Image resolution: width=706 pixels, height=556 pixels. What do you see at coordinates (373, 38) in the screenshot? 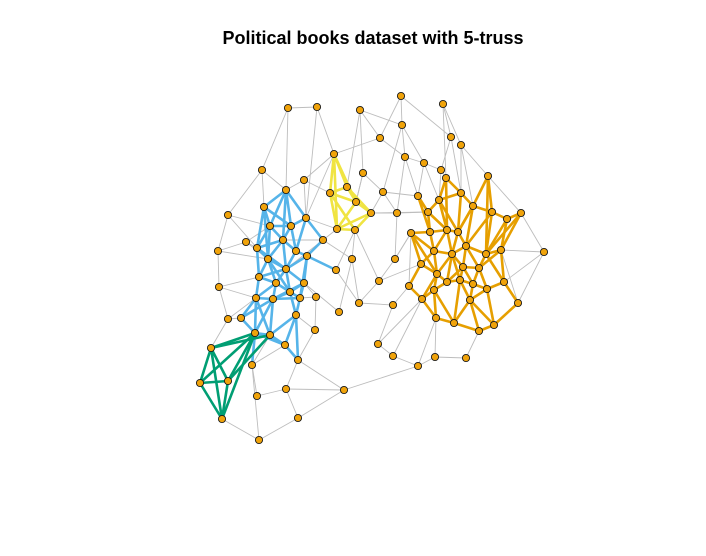
I see `chart-title: Political books dataset with 5-truss` at bounding box center [373, 38].